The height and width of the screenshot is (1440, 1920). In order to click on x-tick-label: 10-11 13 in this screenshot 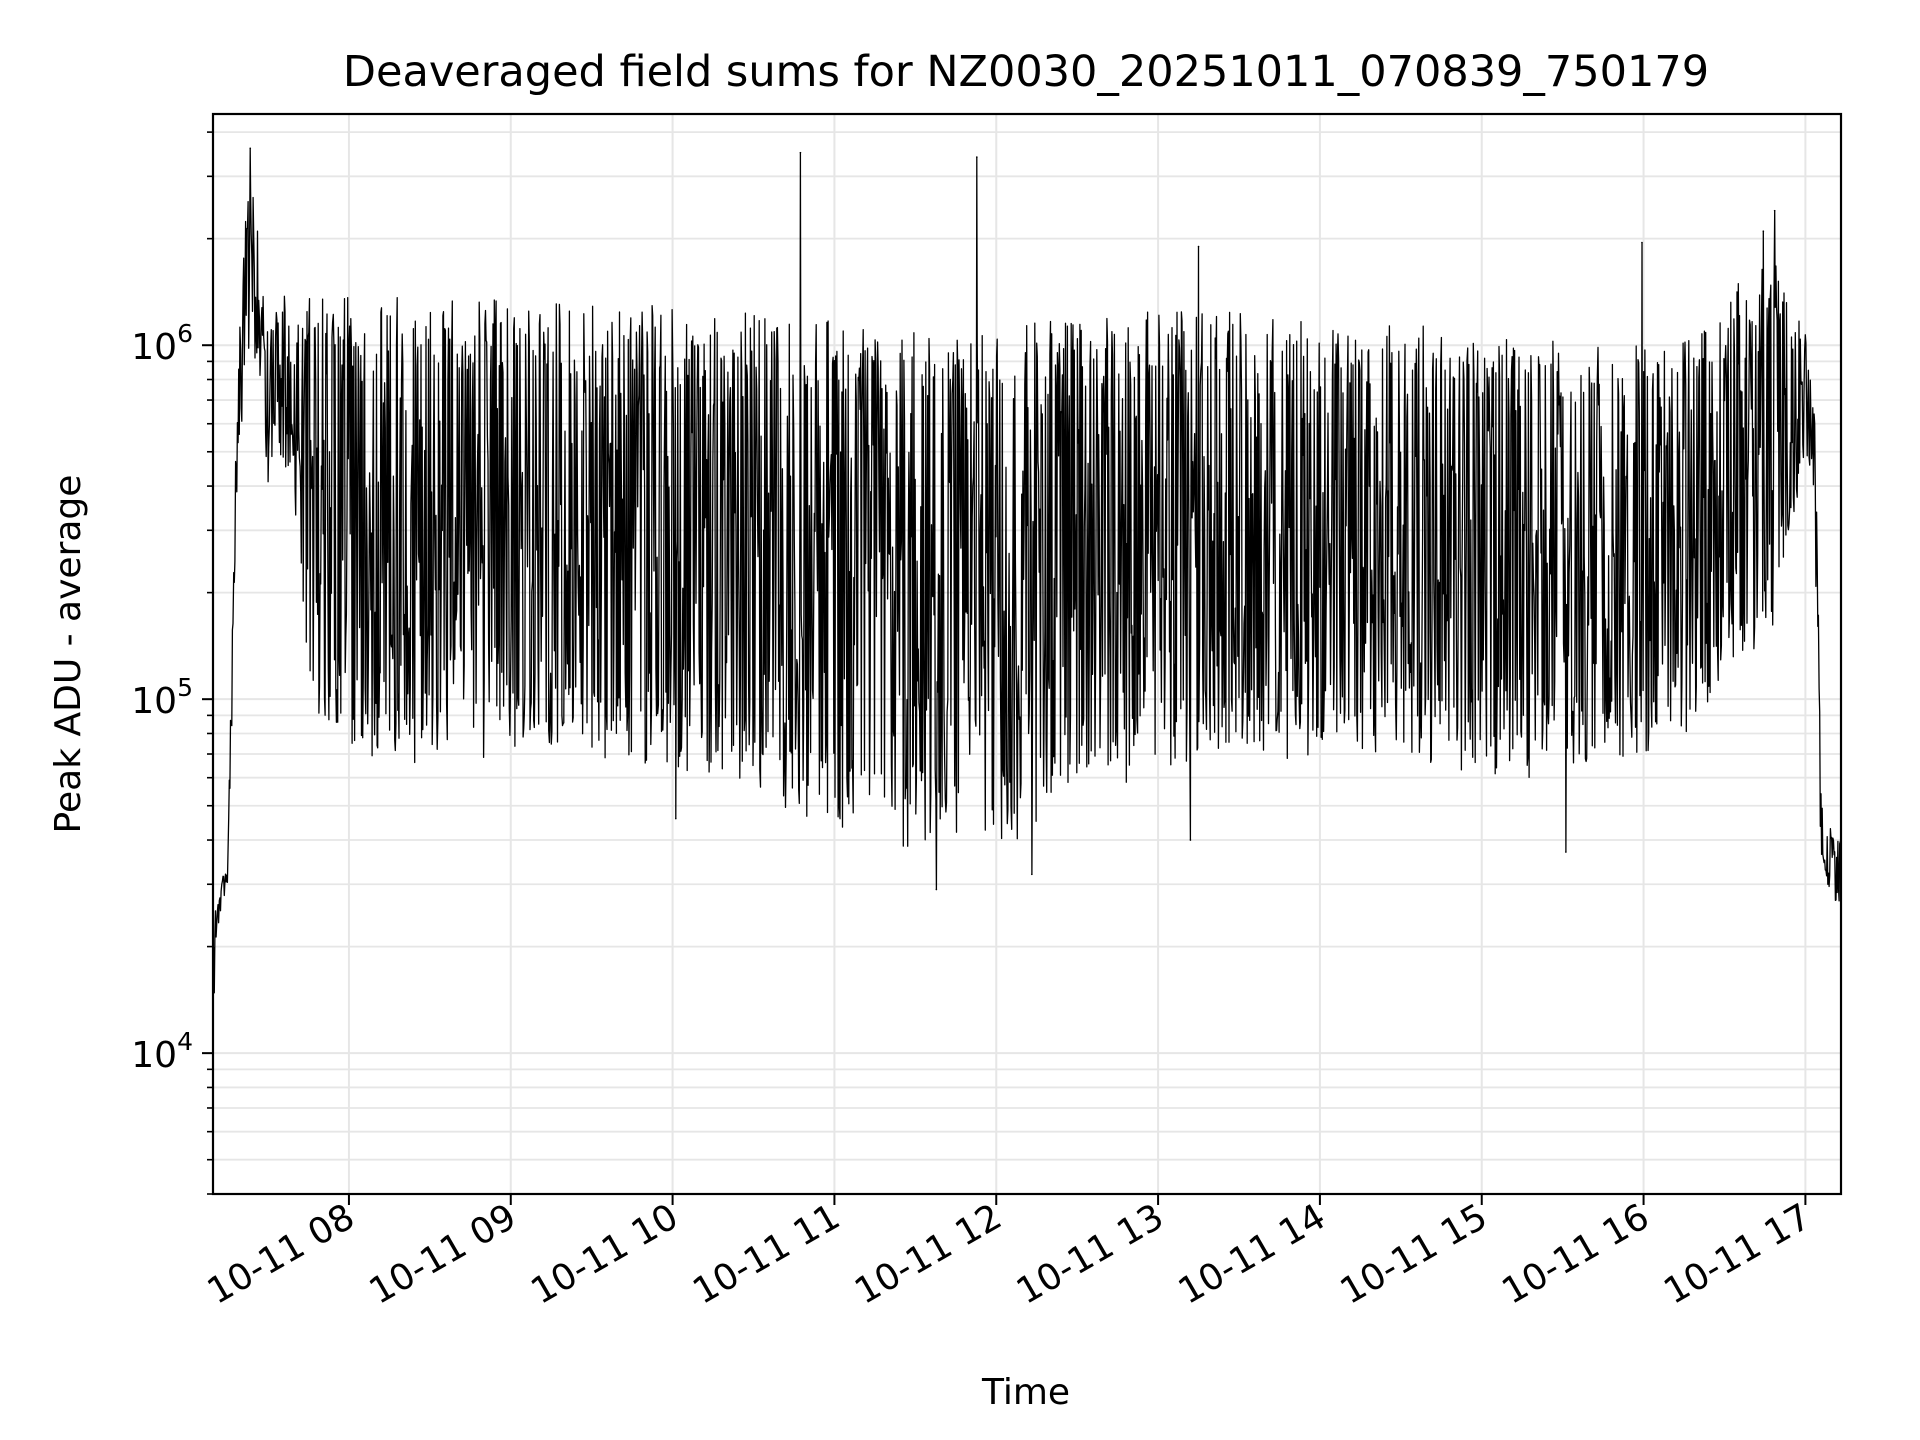, I will do `click(1090, 1254)`.